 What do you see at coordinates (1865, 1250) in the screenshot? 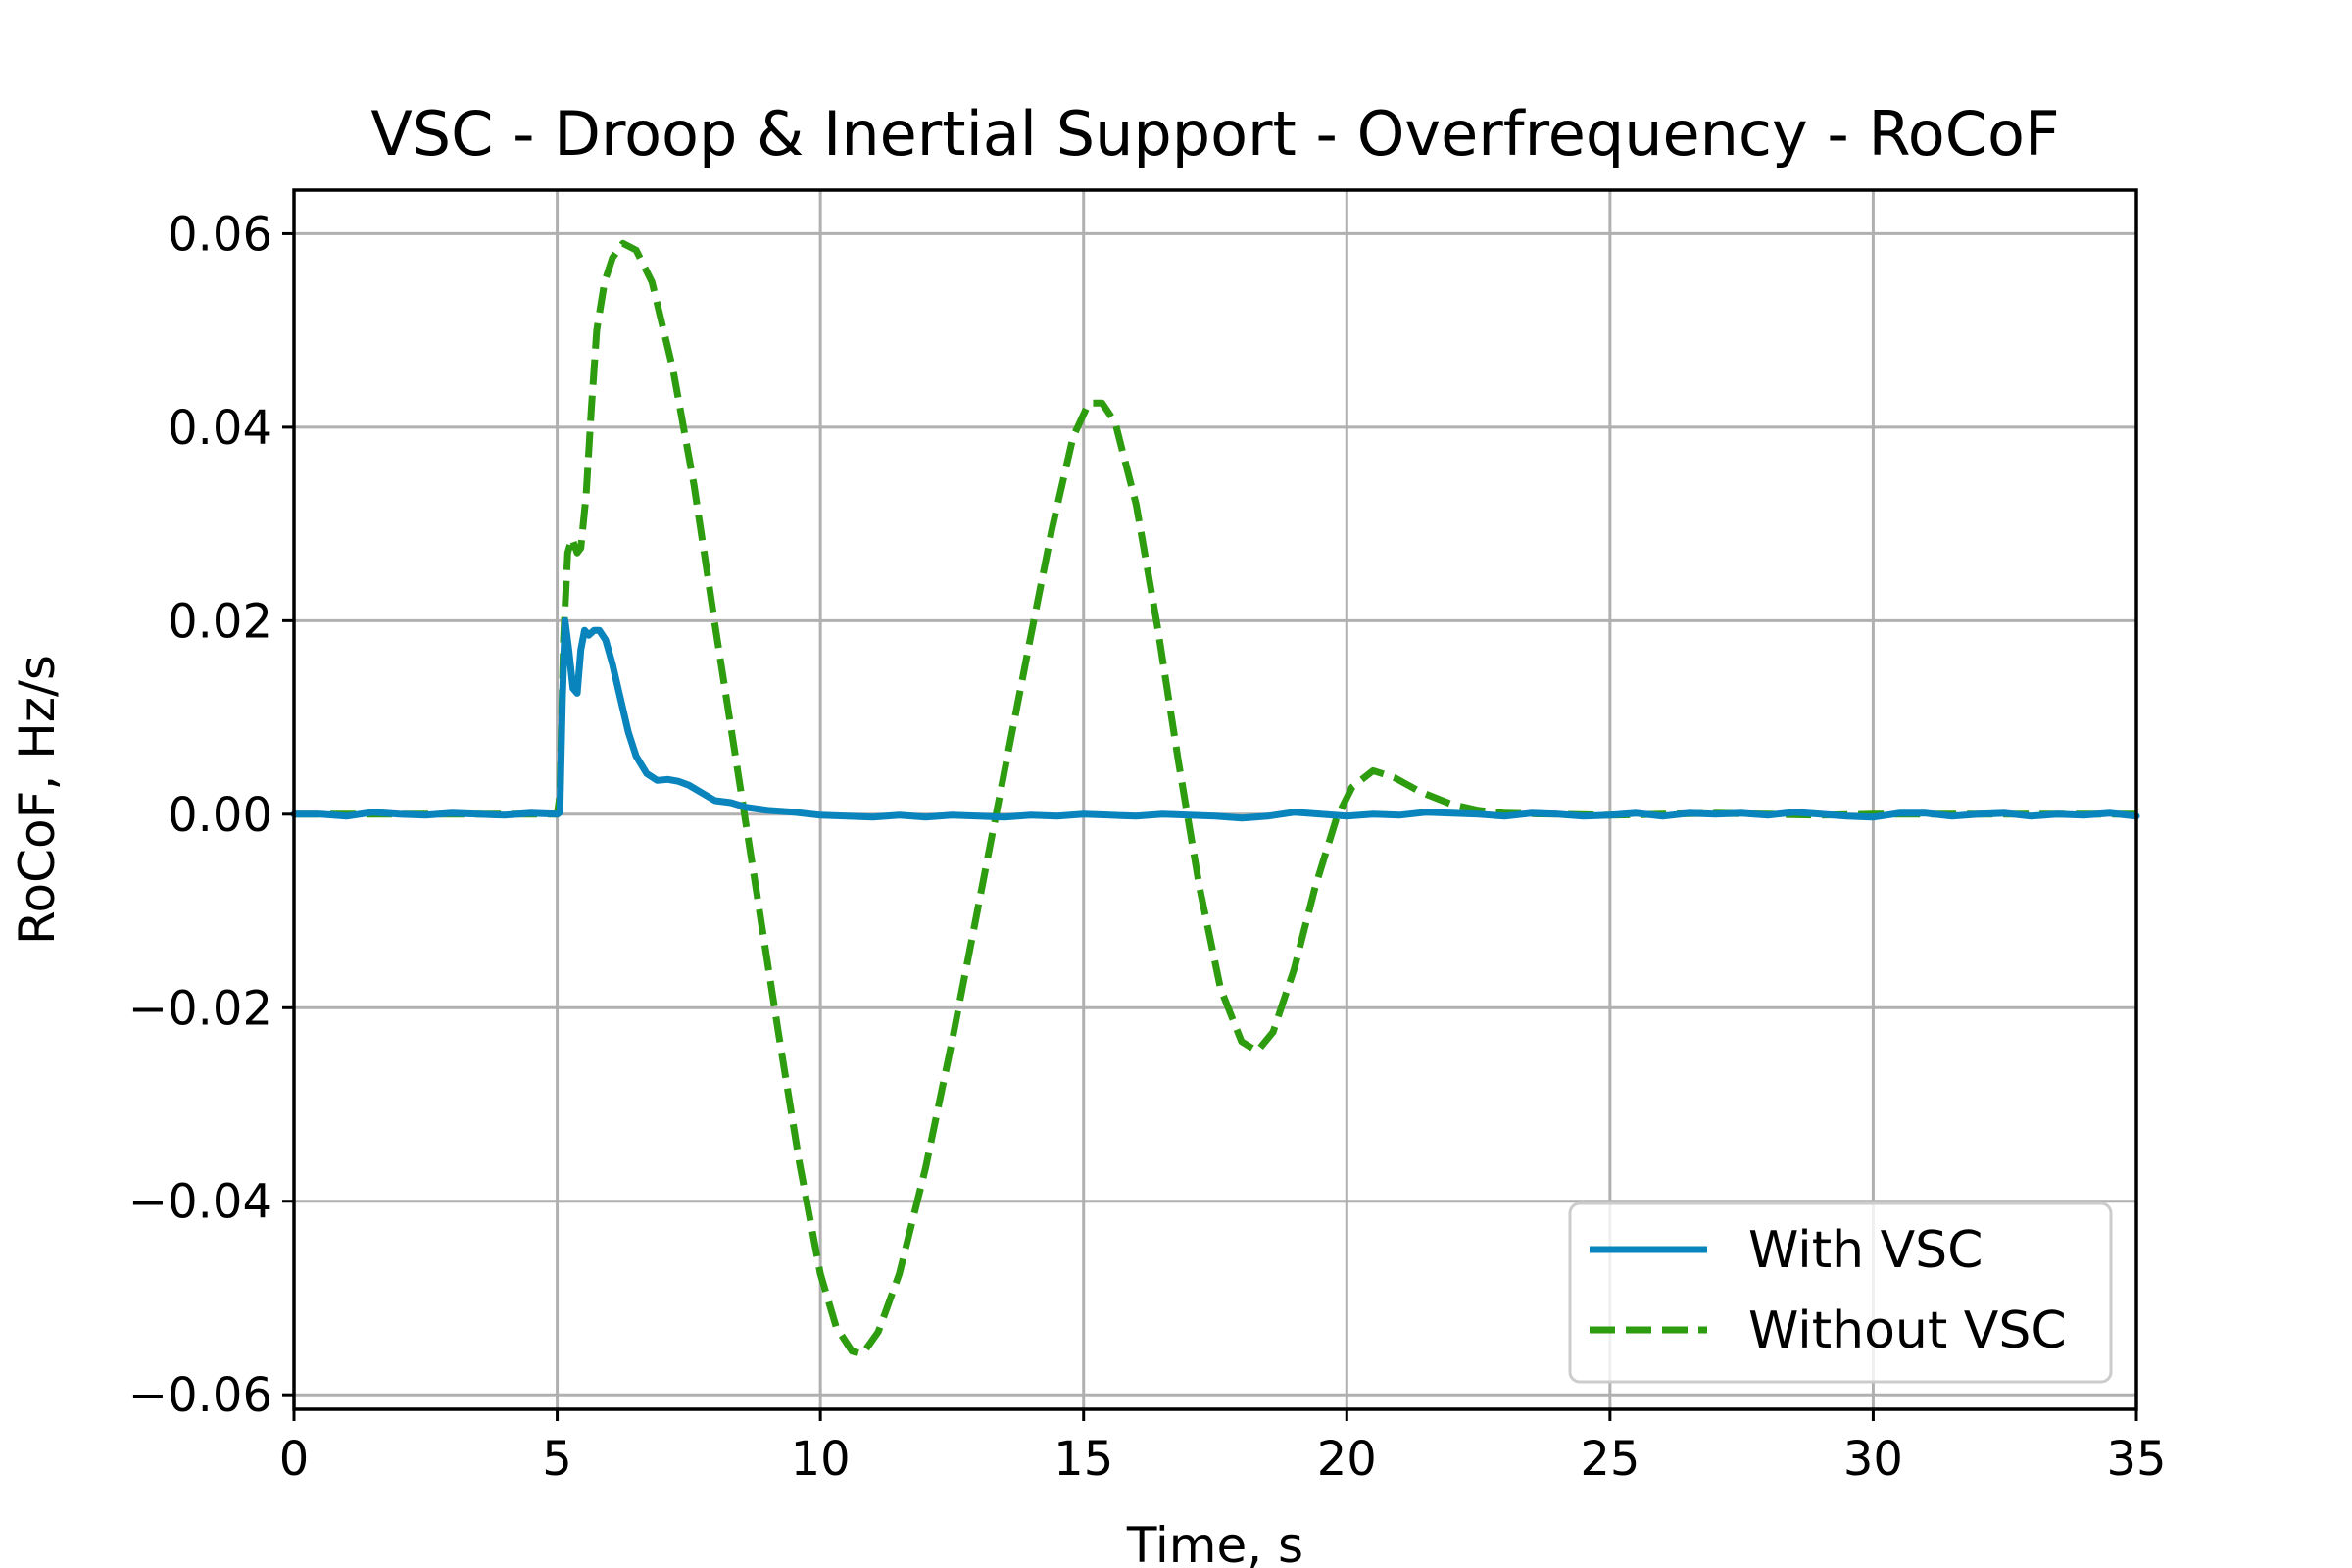
I see `legend-label-with-vsc: With VSC` at bounding box center [1865, 1250].